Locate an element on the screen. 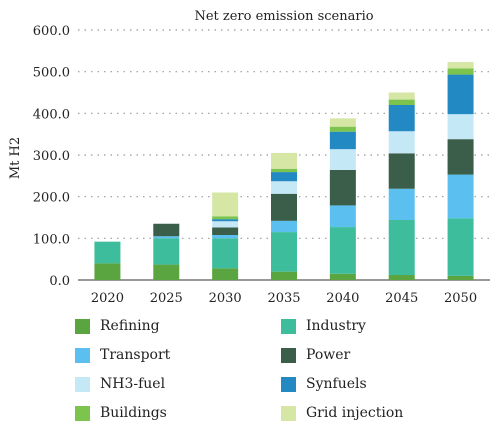  bar-segment-buildings-2035 is located at coordinates (284, 170).